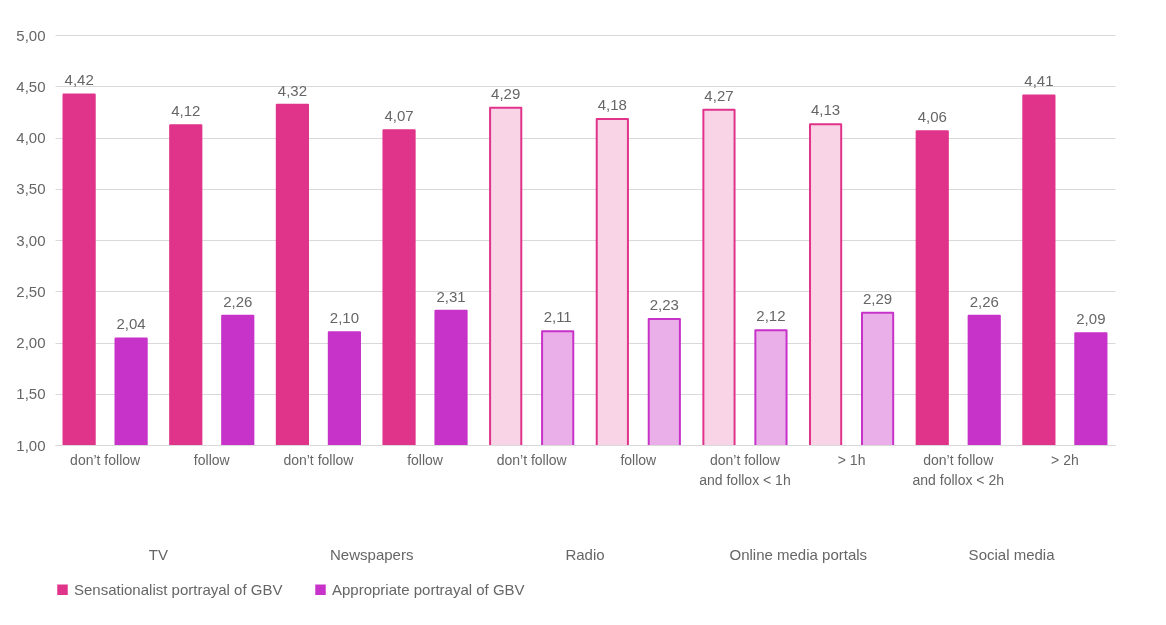  Describe the element at coordinates (1012, 554) in the screenshot. I see `text: Social media` at that location.